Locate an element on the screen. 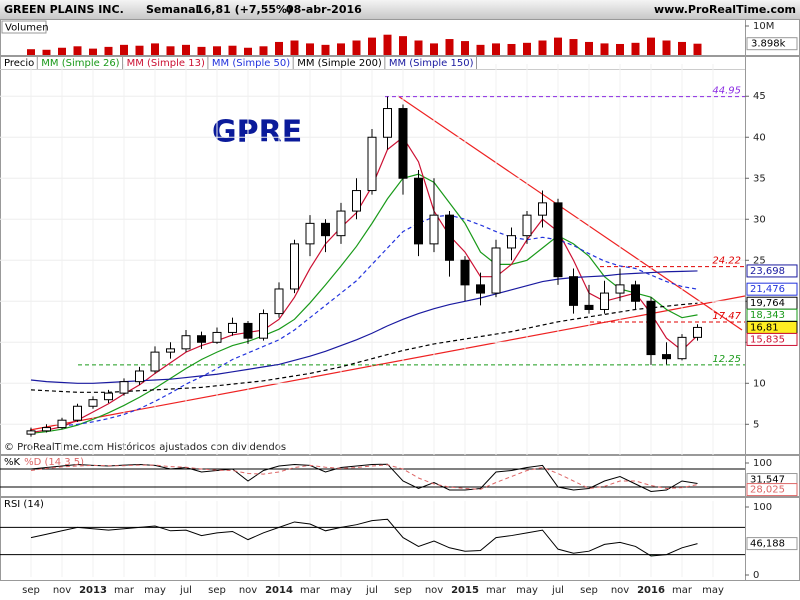 Image resolution: width=800 pixels, height=600 pixels. last-value-label: 46,188 is located at coordinates (767, 544).